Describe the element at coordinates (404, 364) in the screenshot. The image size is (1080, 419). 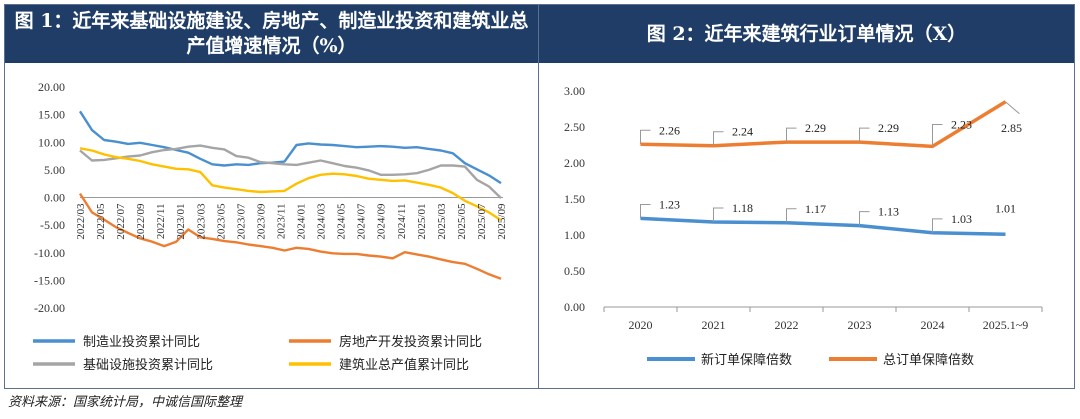
I see `legend-label-3: 建筑业总产值累计同比` at that location.